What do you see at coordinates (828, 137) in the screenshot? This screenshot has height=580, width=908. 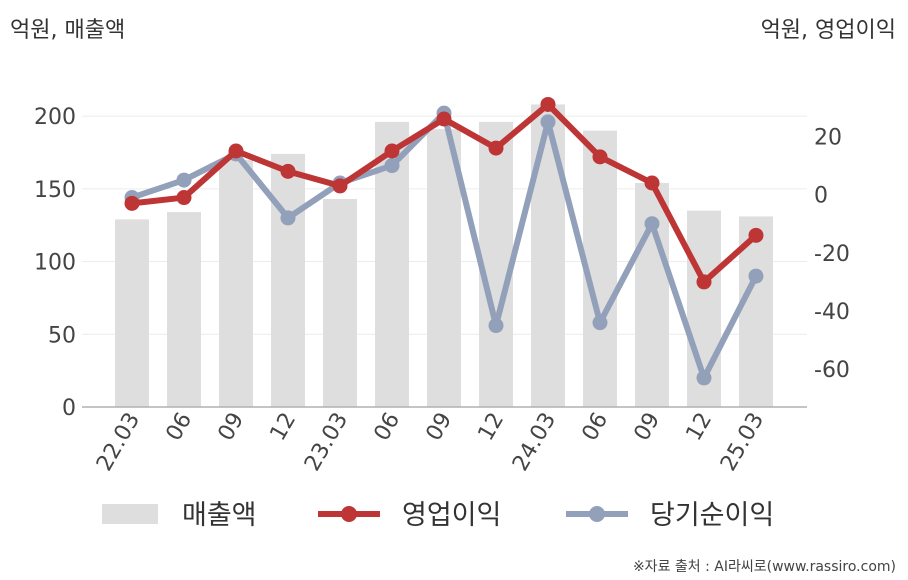 I see `right-tick-label: 20` at bounding box center [828, 137].